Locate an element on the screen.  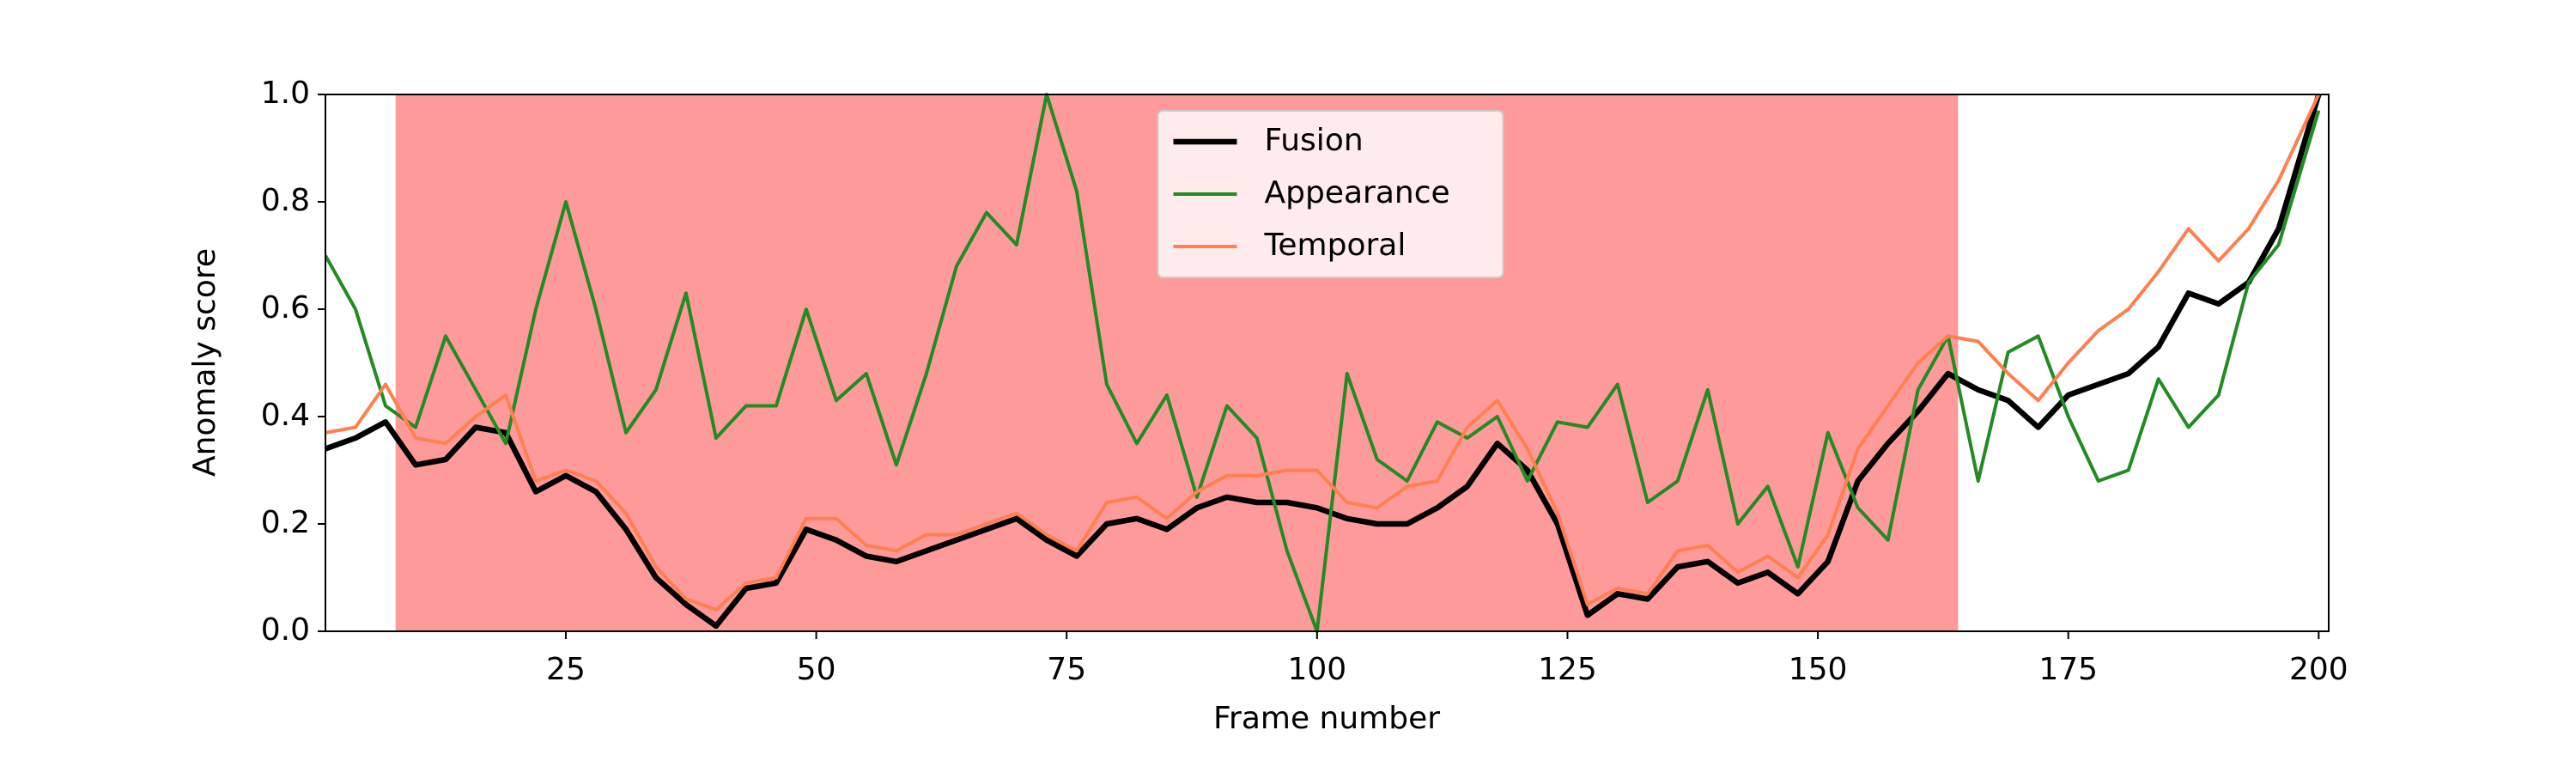
x-axis-label: Frame number is located at coordinates (1327, 718).